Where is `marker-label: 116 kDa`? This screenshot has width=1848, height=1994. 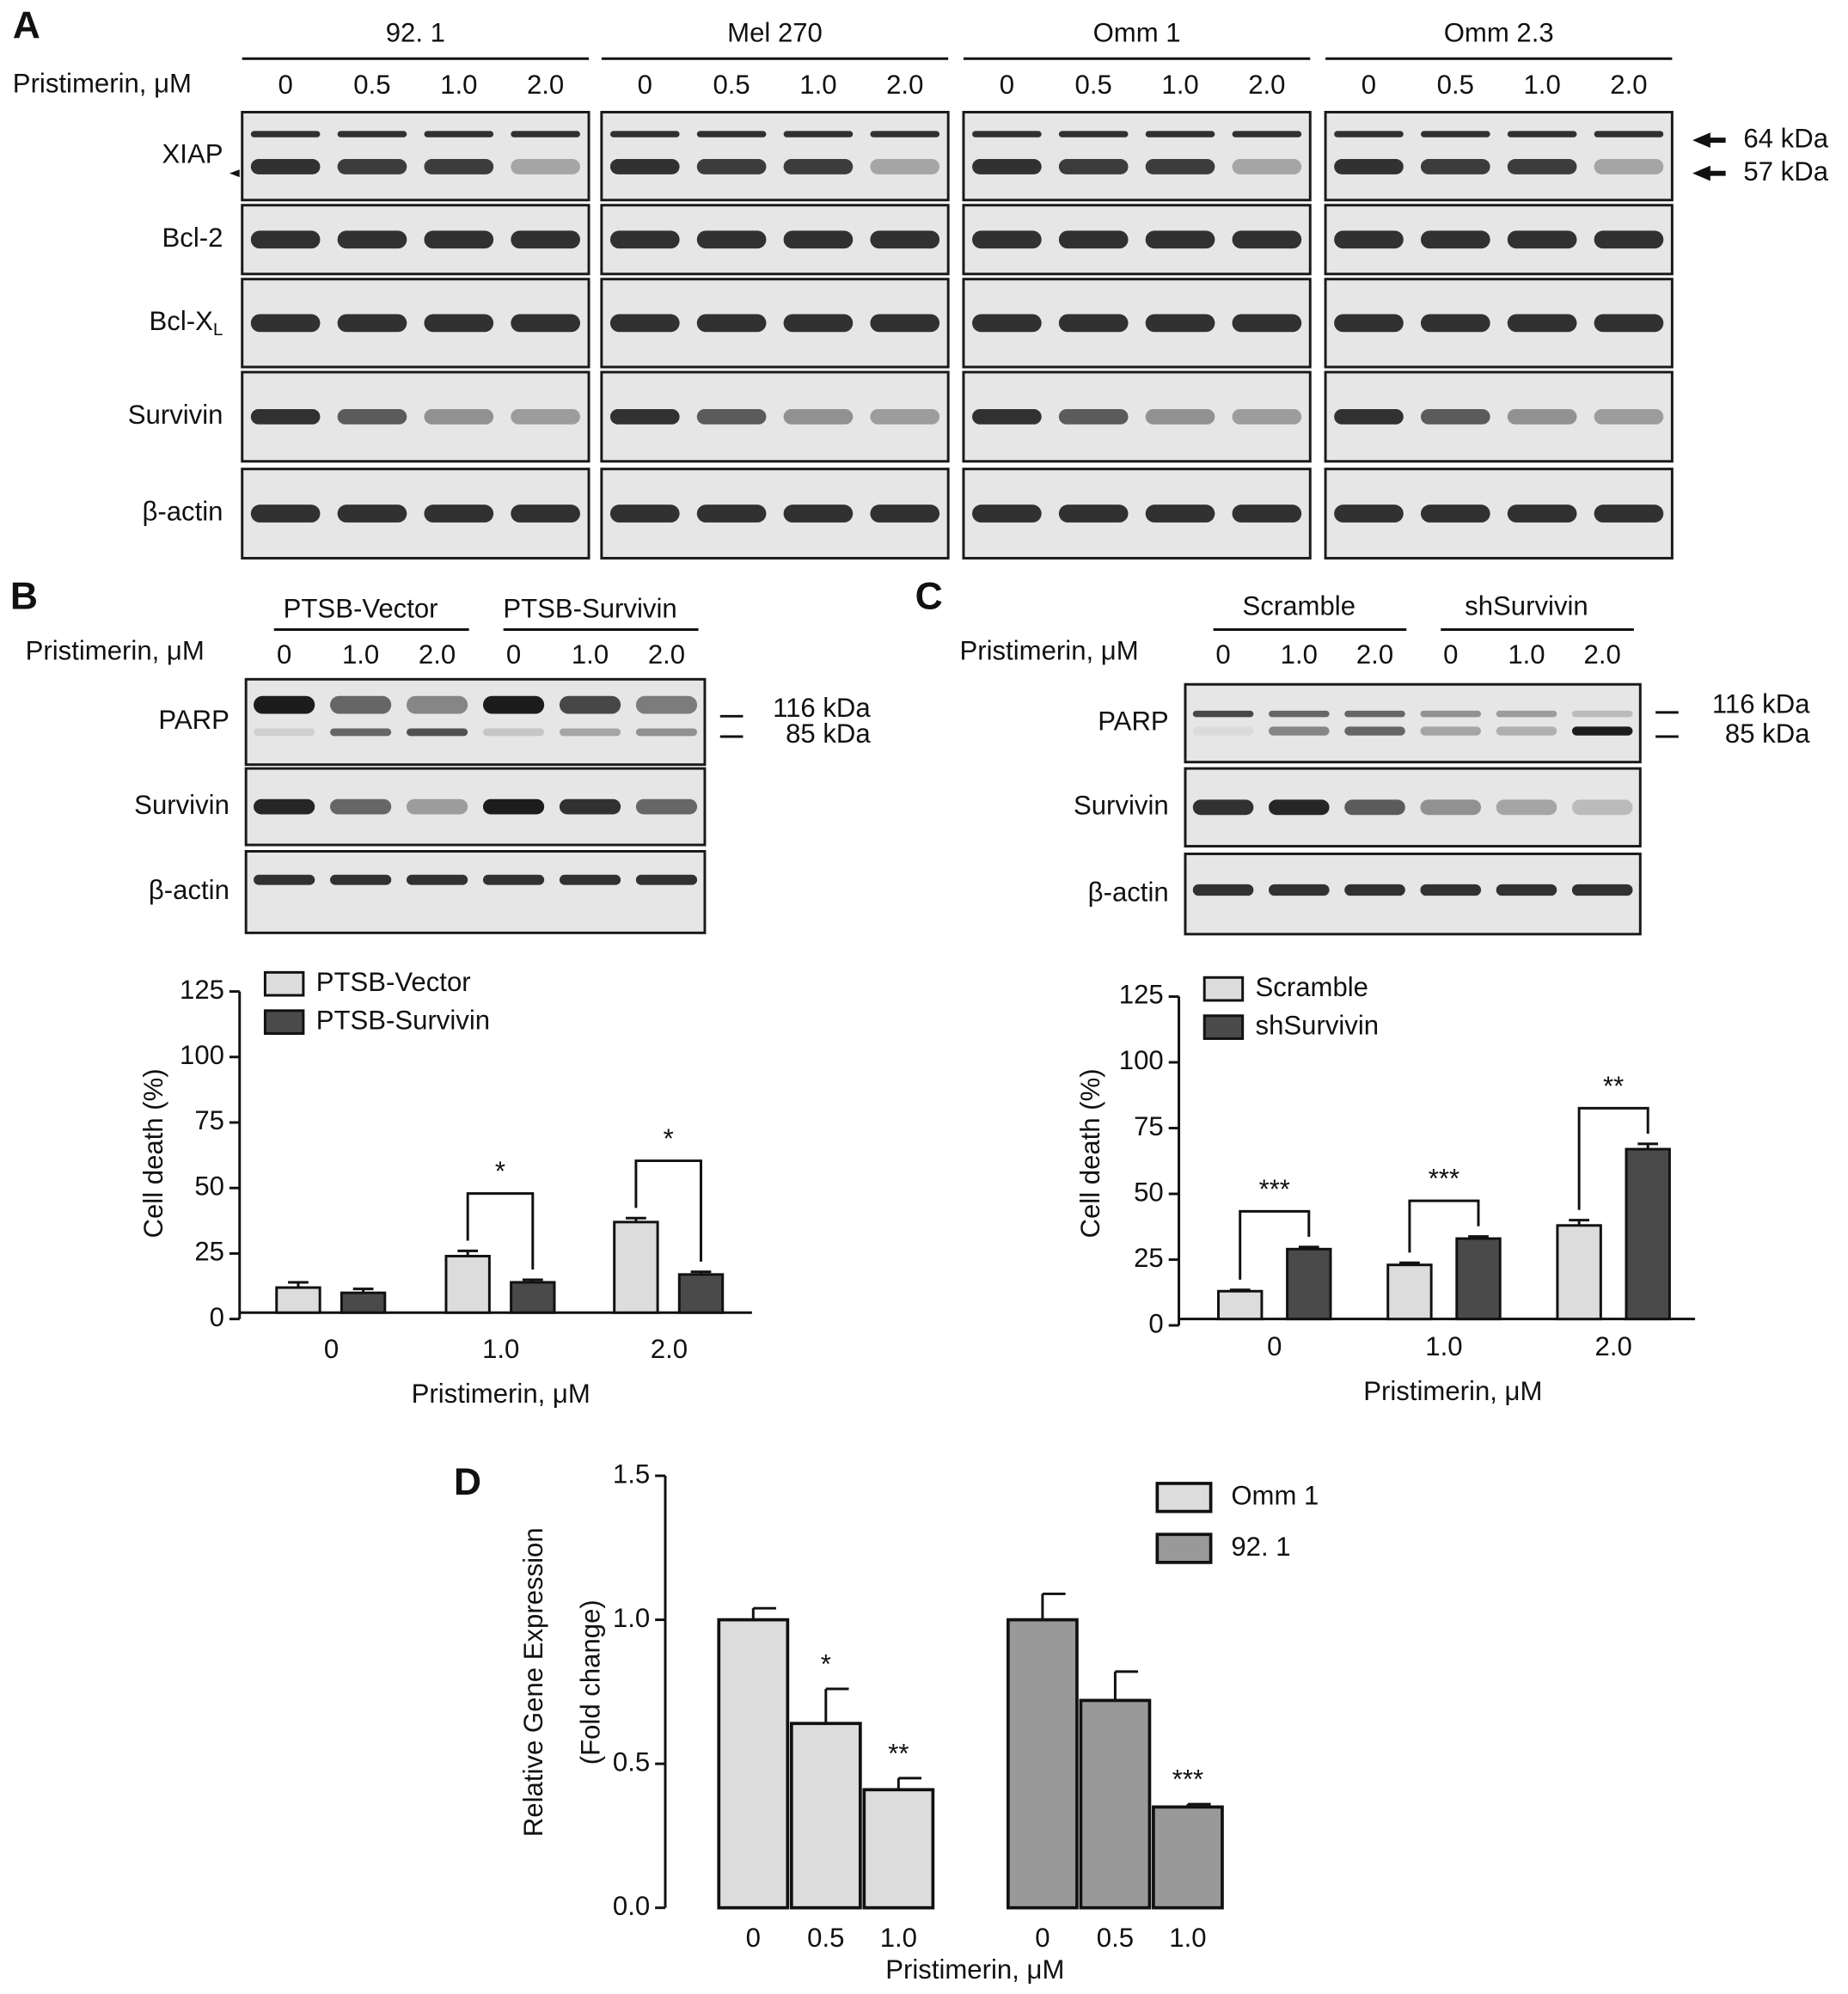
marker-label: 116 kDa is located at coordinates (822, 708).